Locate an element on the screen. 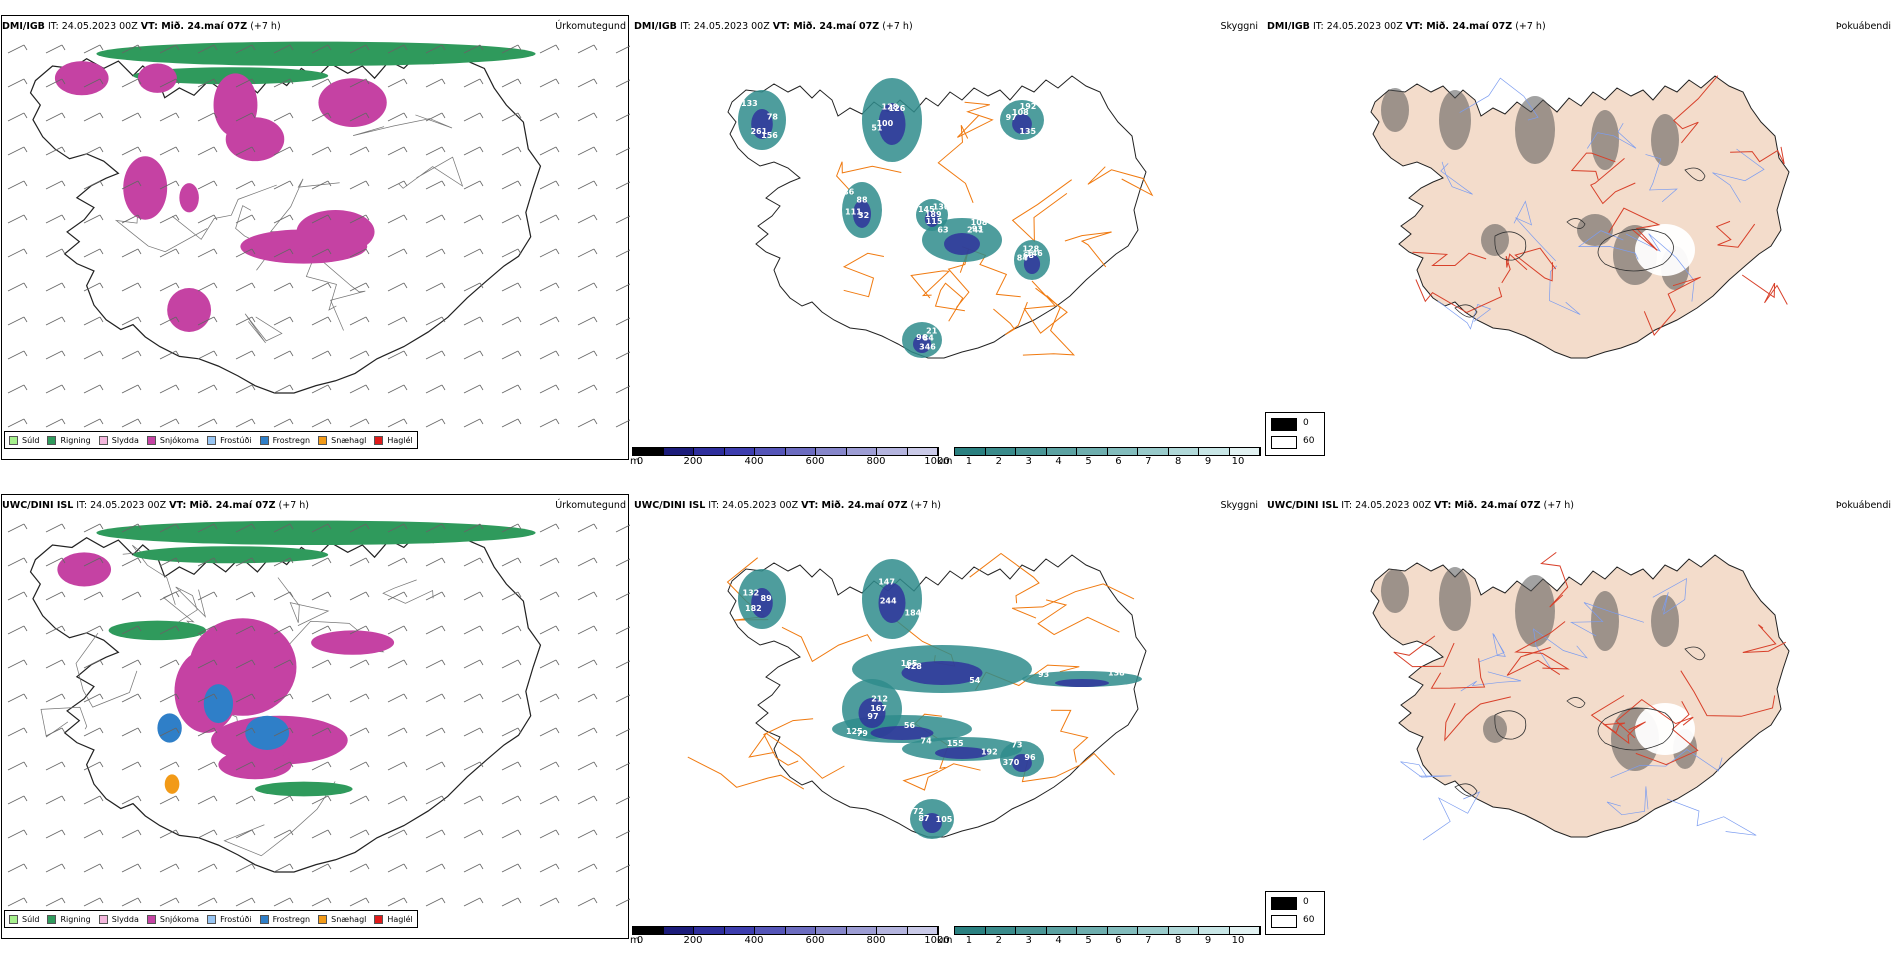  ceiling-height-label: 244 is located at coordinates (888, 600).